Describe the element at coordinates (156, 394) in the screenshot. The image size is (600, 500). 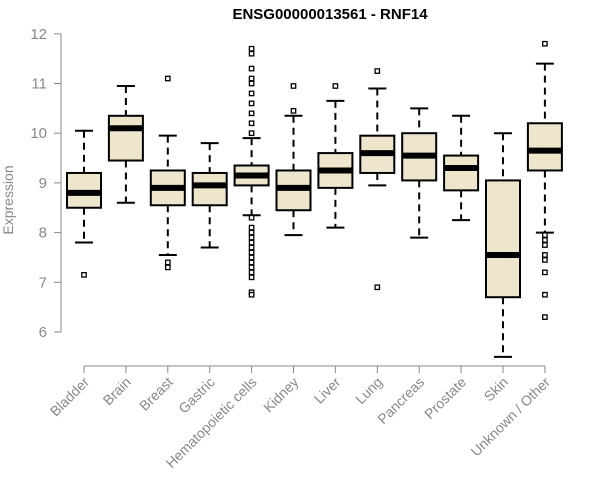
I see `x-tick-label: Breast` at that location.